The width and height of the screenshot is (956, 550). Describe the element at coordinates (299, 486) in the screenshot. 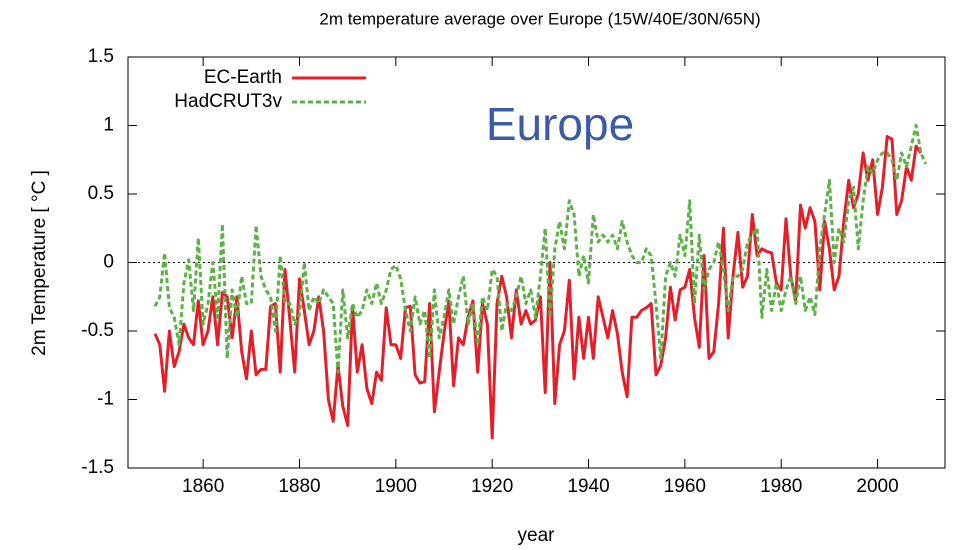

I see `x-tick-label: 1880` at that location.